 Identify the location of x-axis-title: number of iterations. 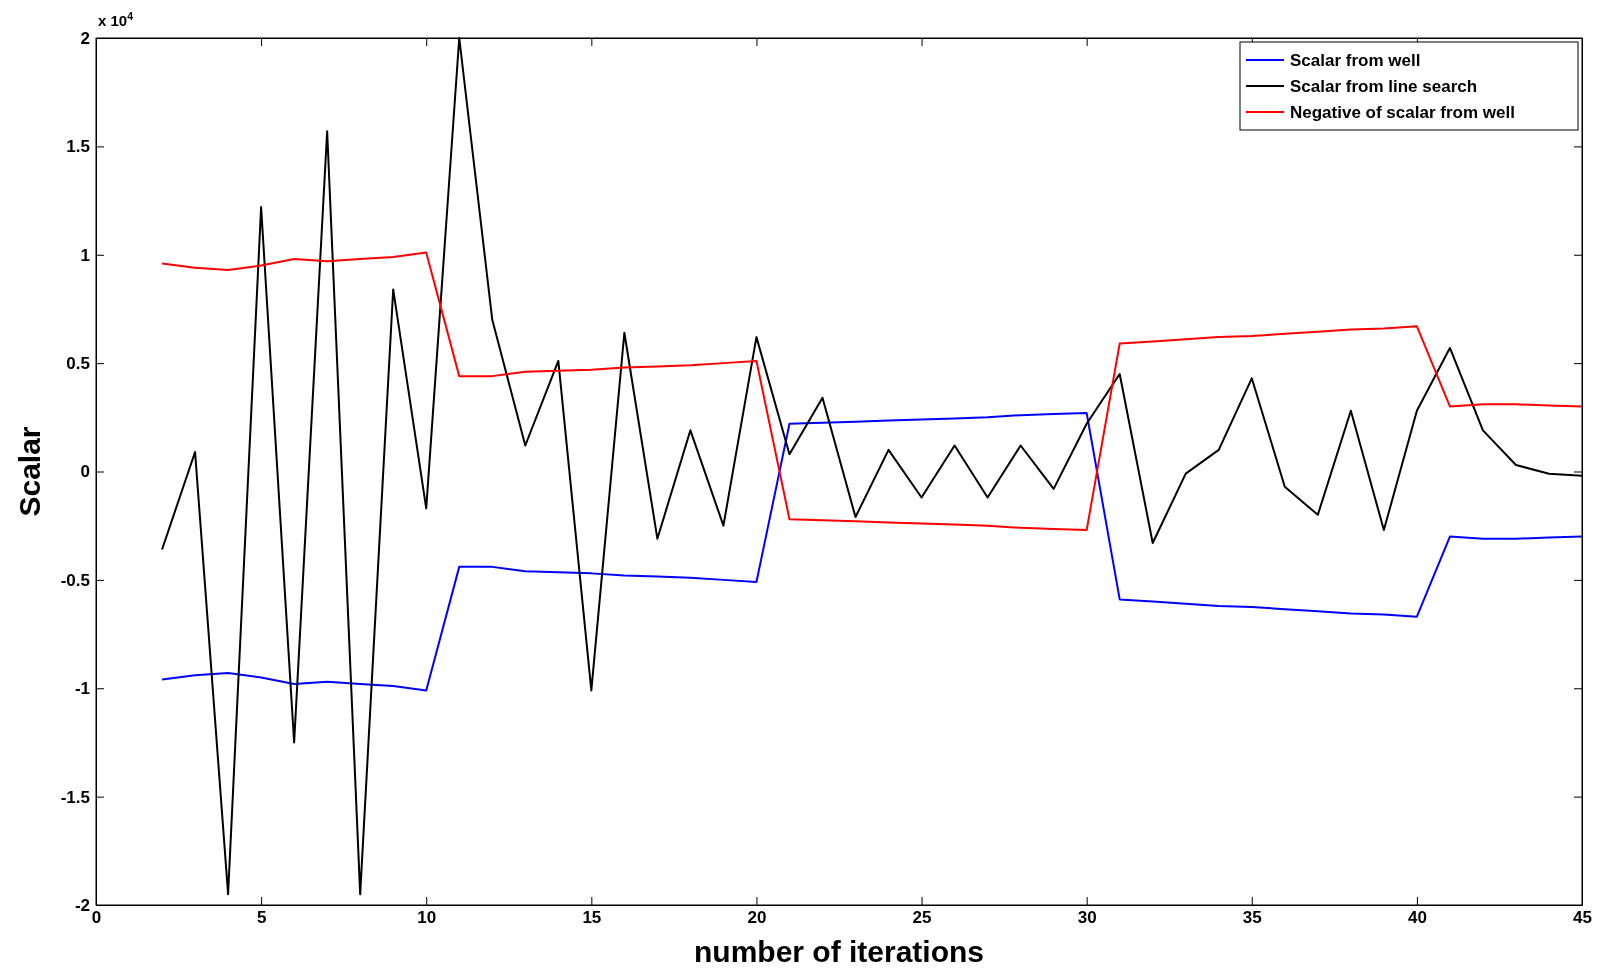
(839, 951).